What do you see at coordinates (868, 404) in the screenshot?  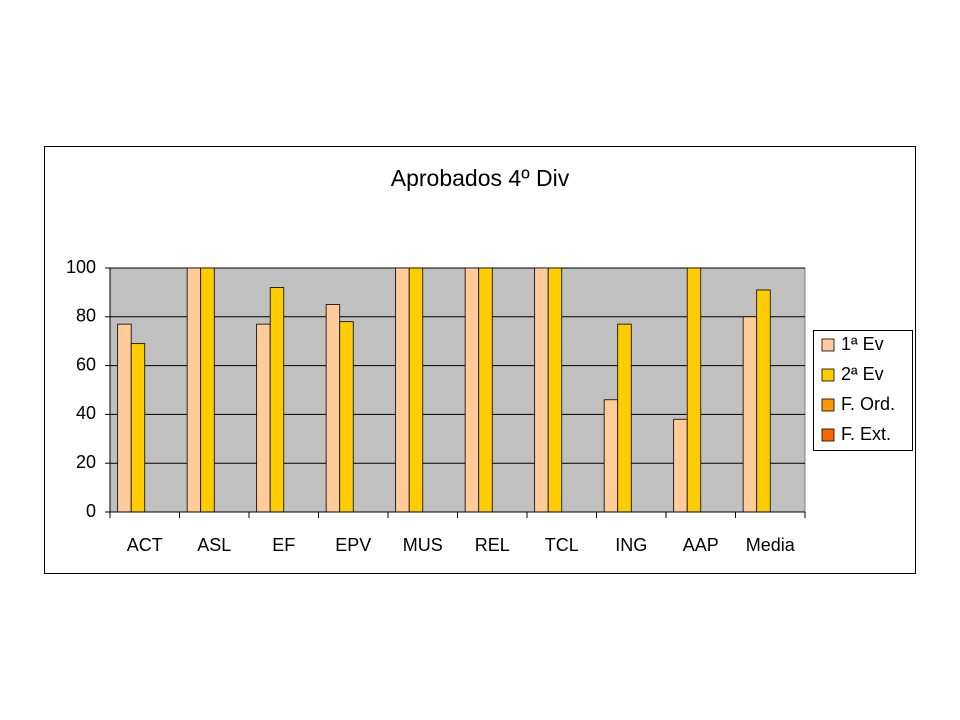 I see `legend-label: F. Ord.` at bounding box center [868, 404].